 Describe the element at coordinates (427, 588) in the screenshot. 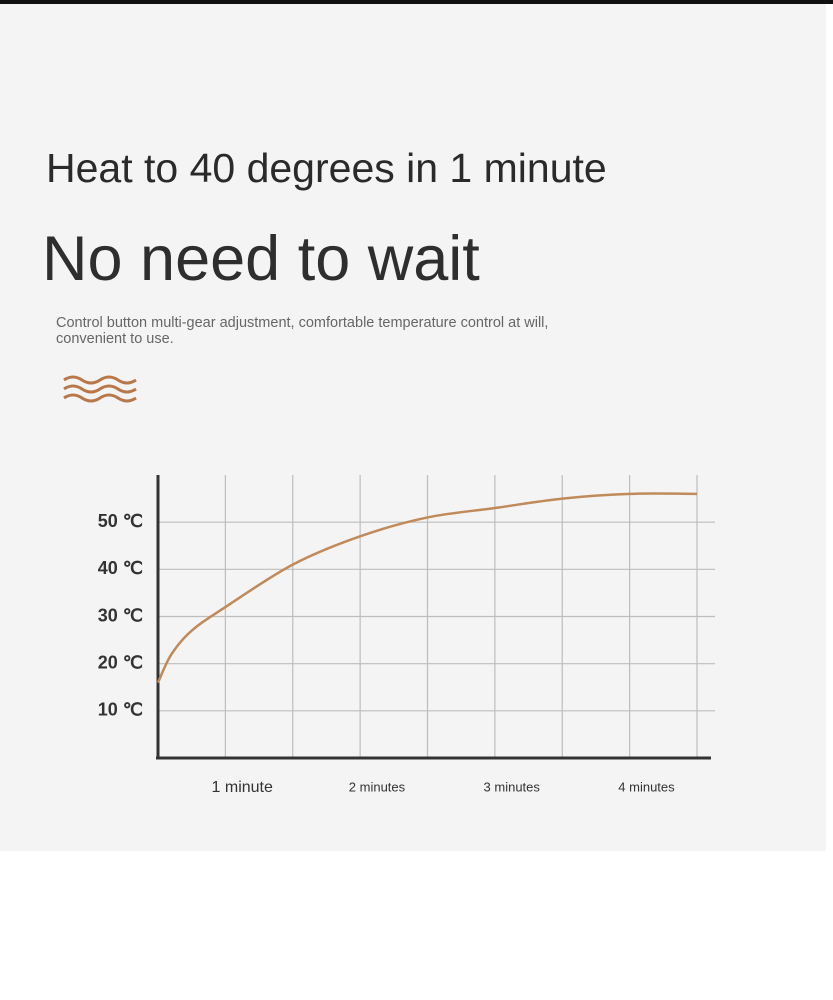

I see `curve` at that location.